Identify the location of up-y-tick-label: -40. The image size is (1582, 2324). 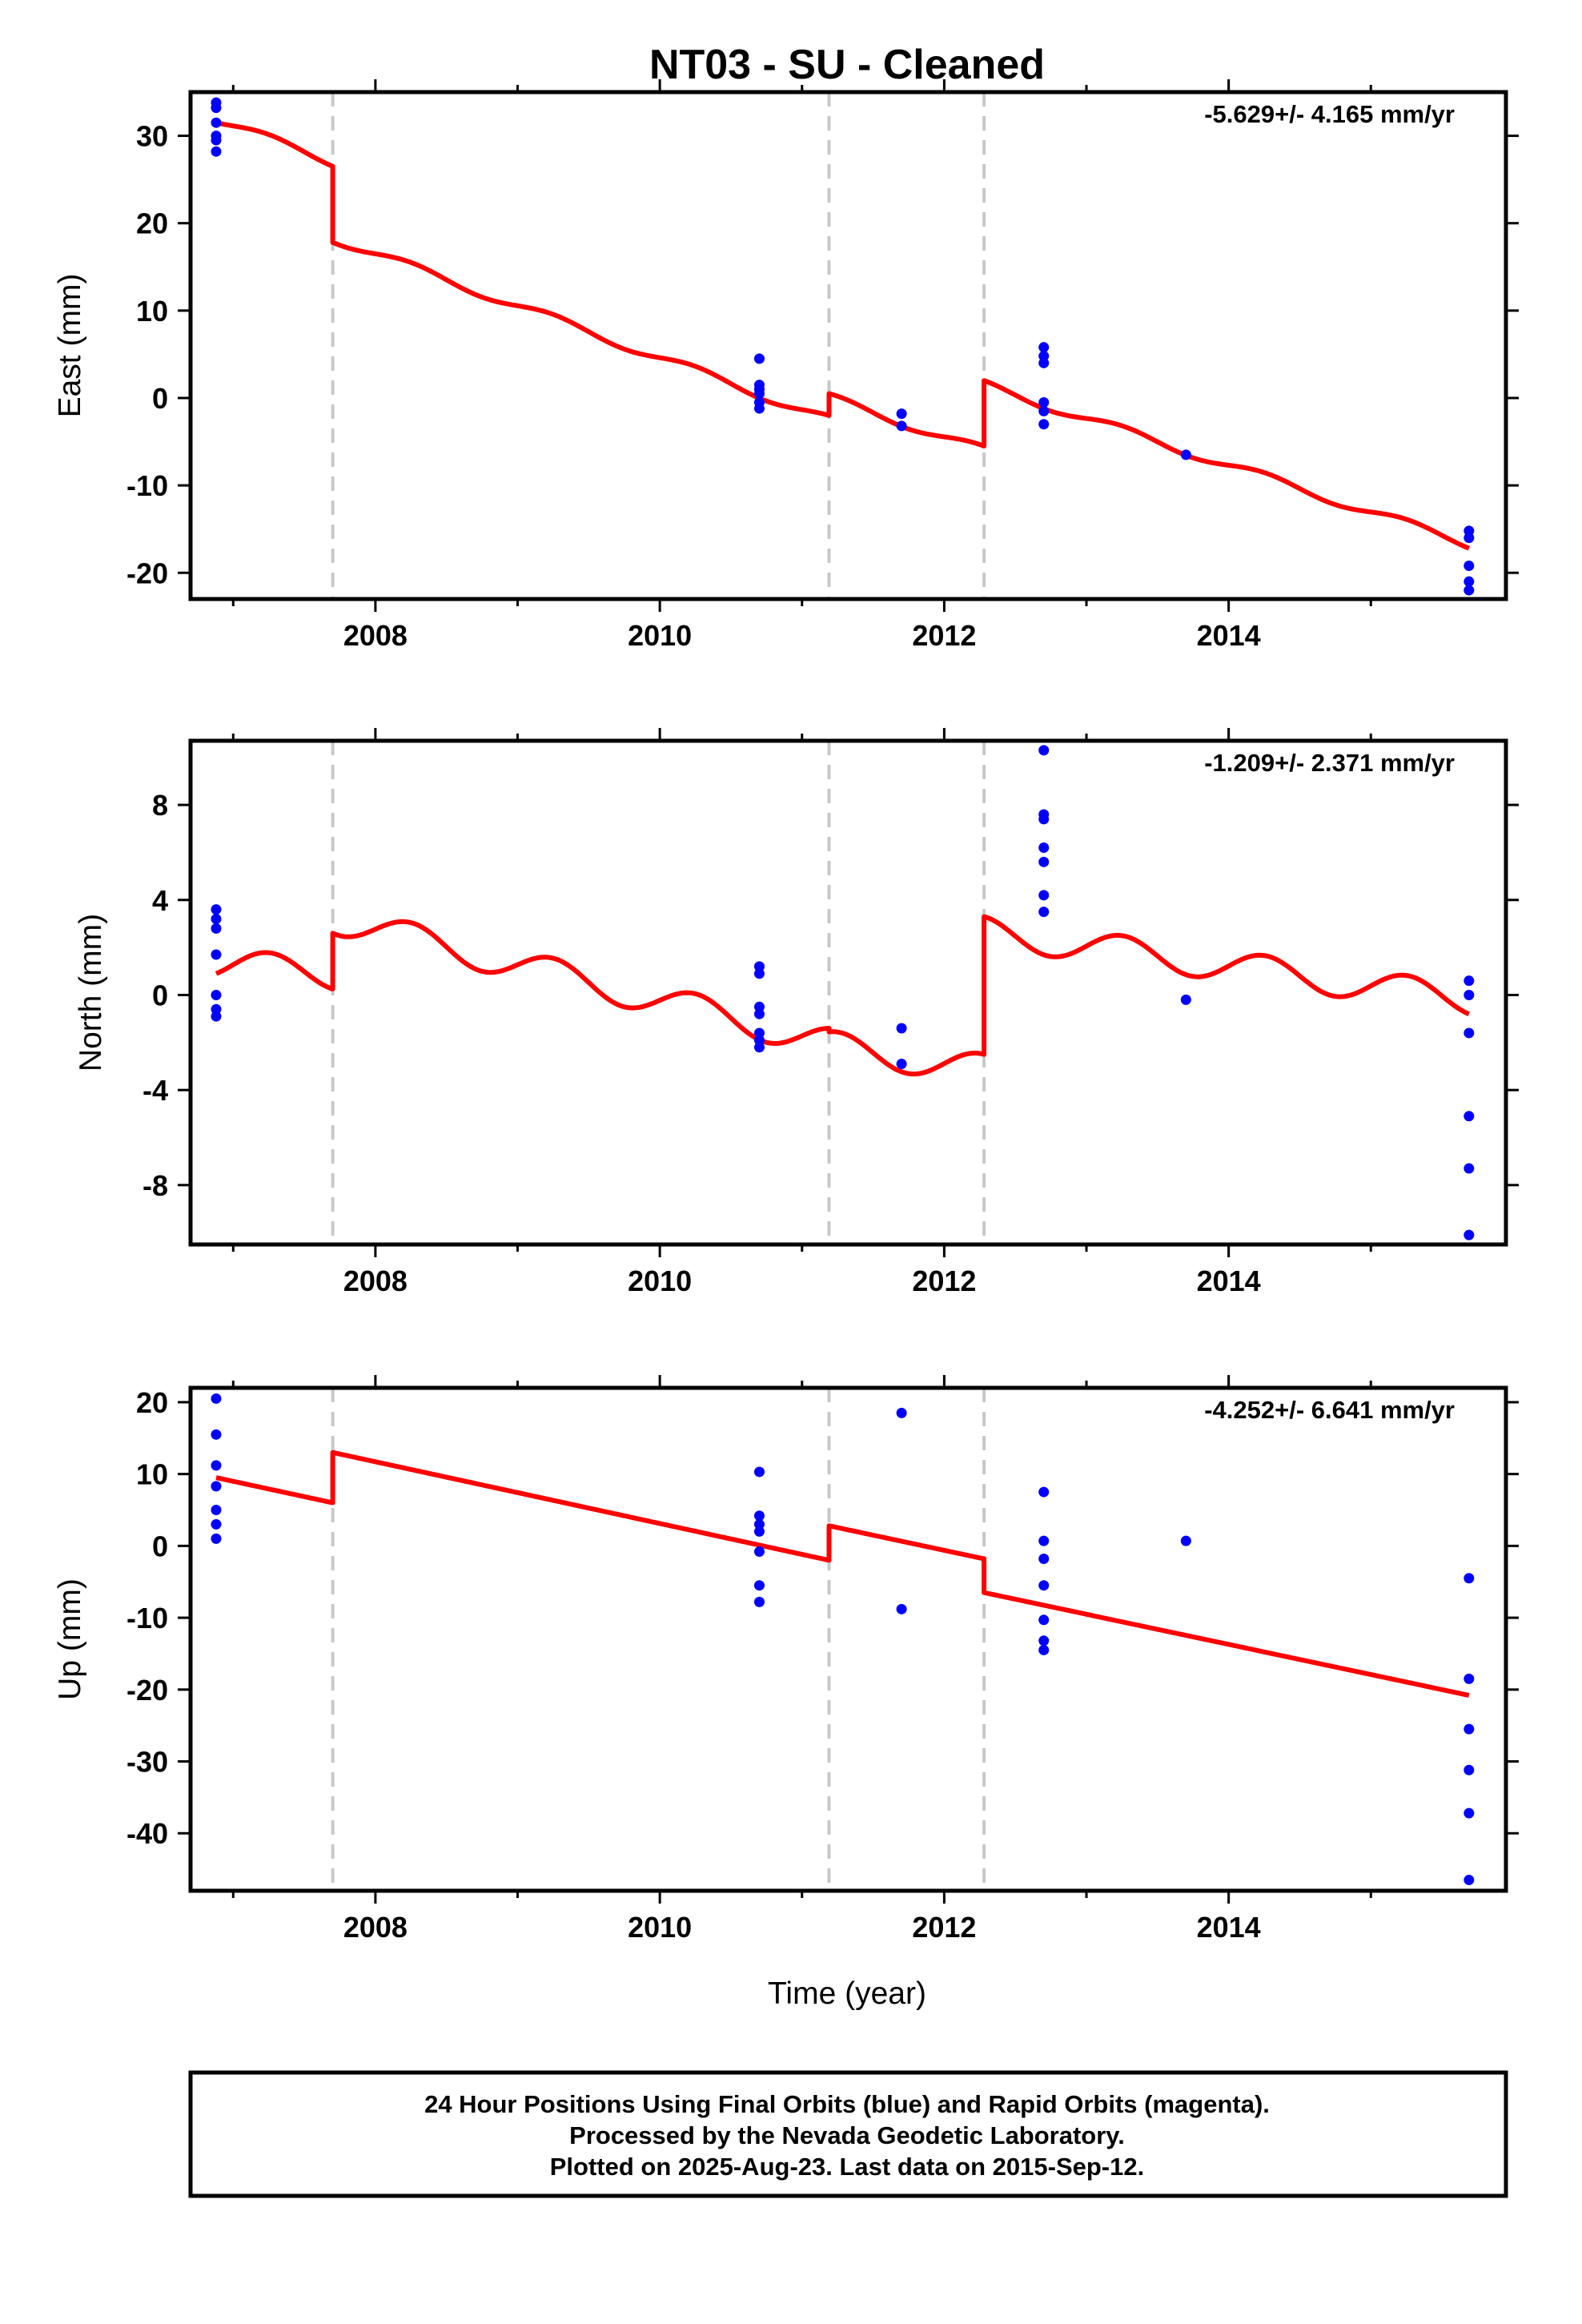
(147, 1834).